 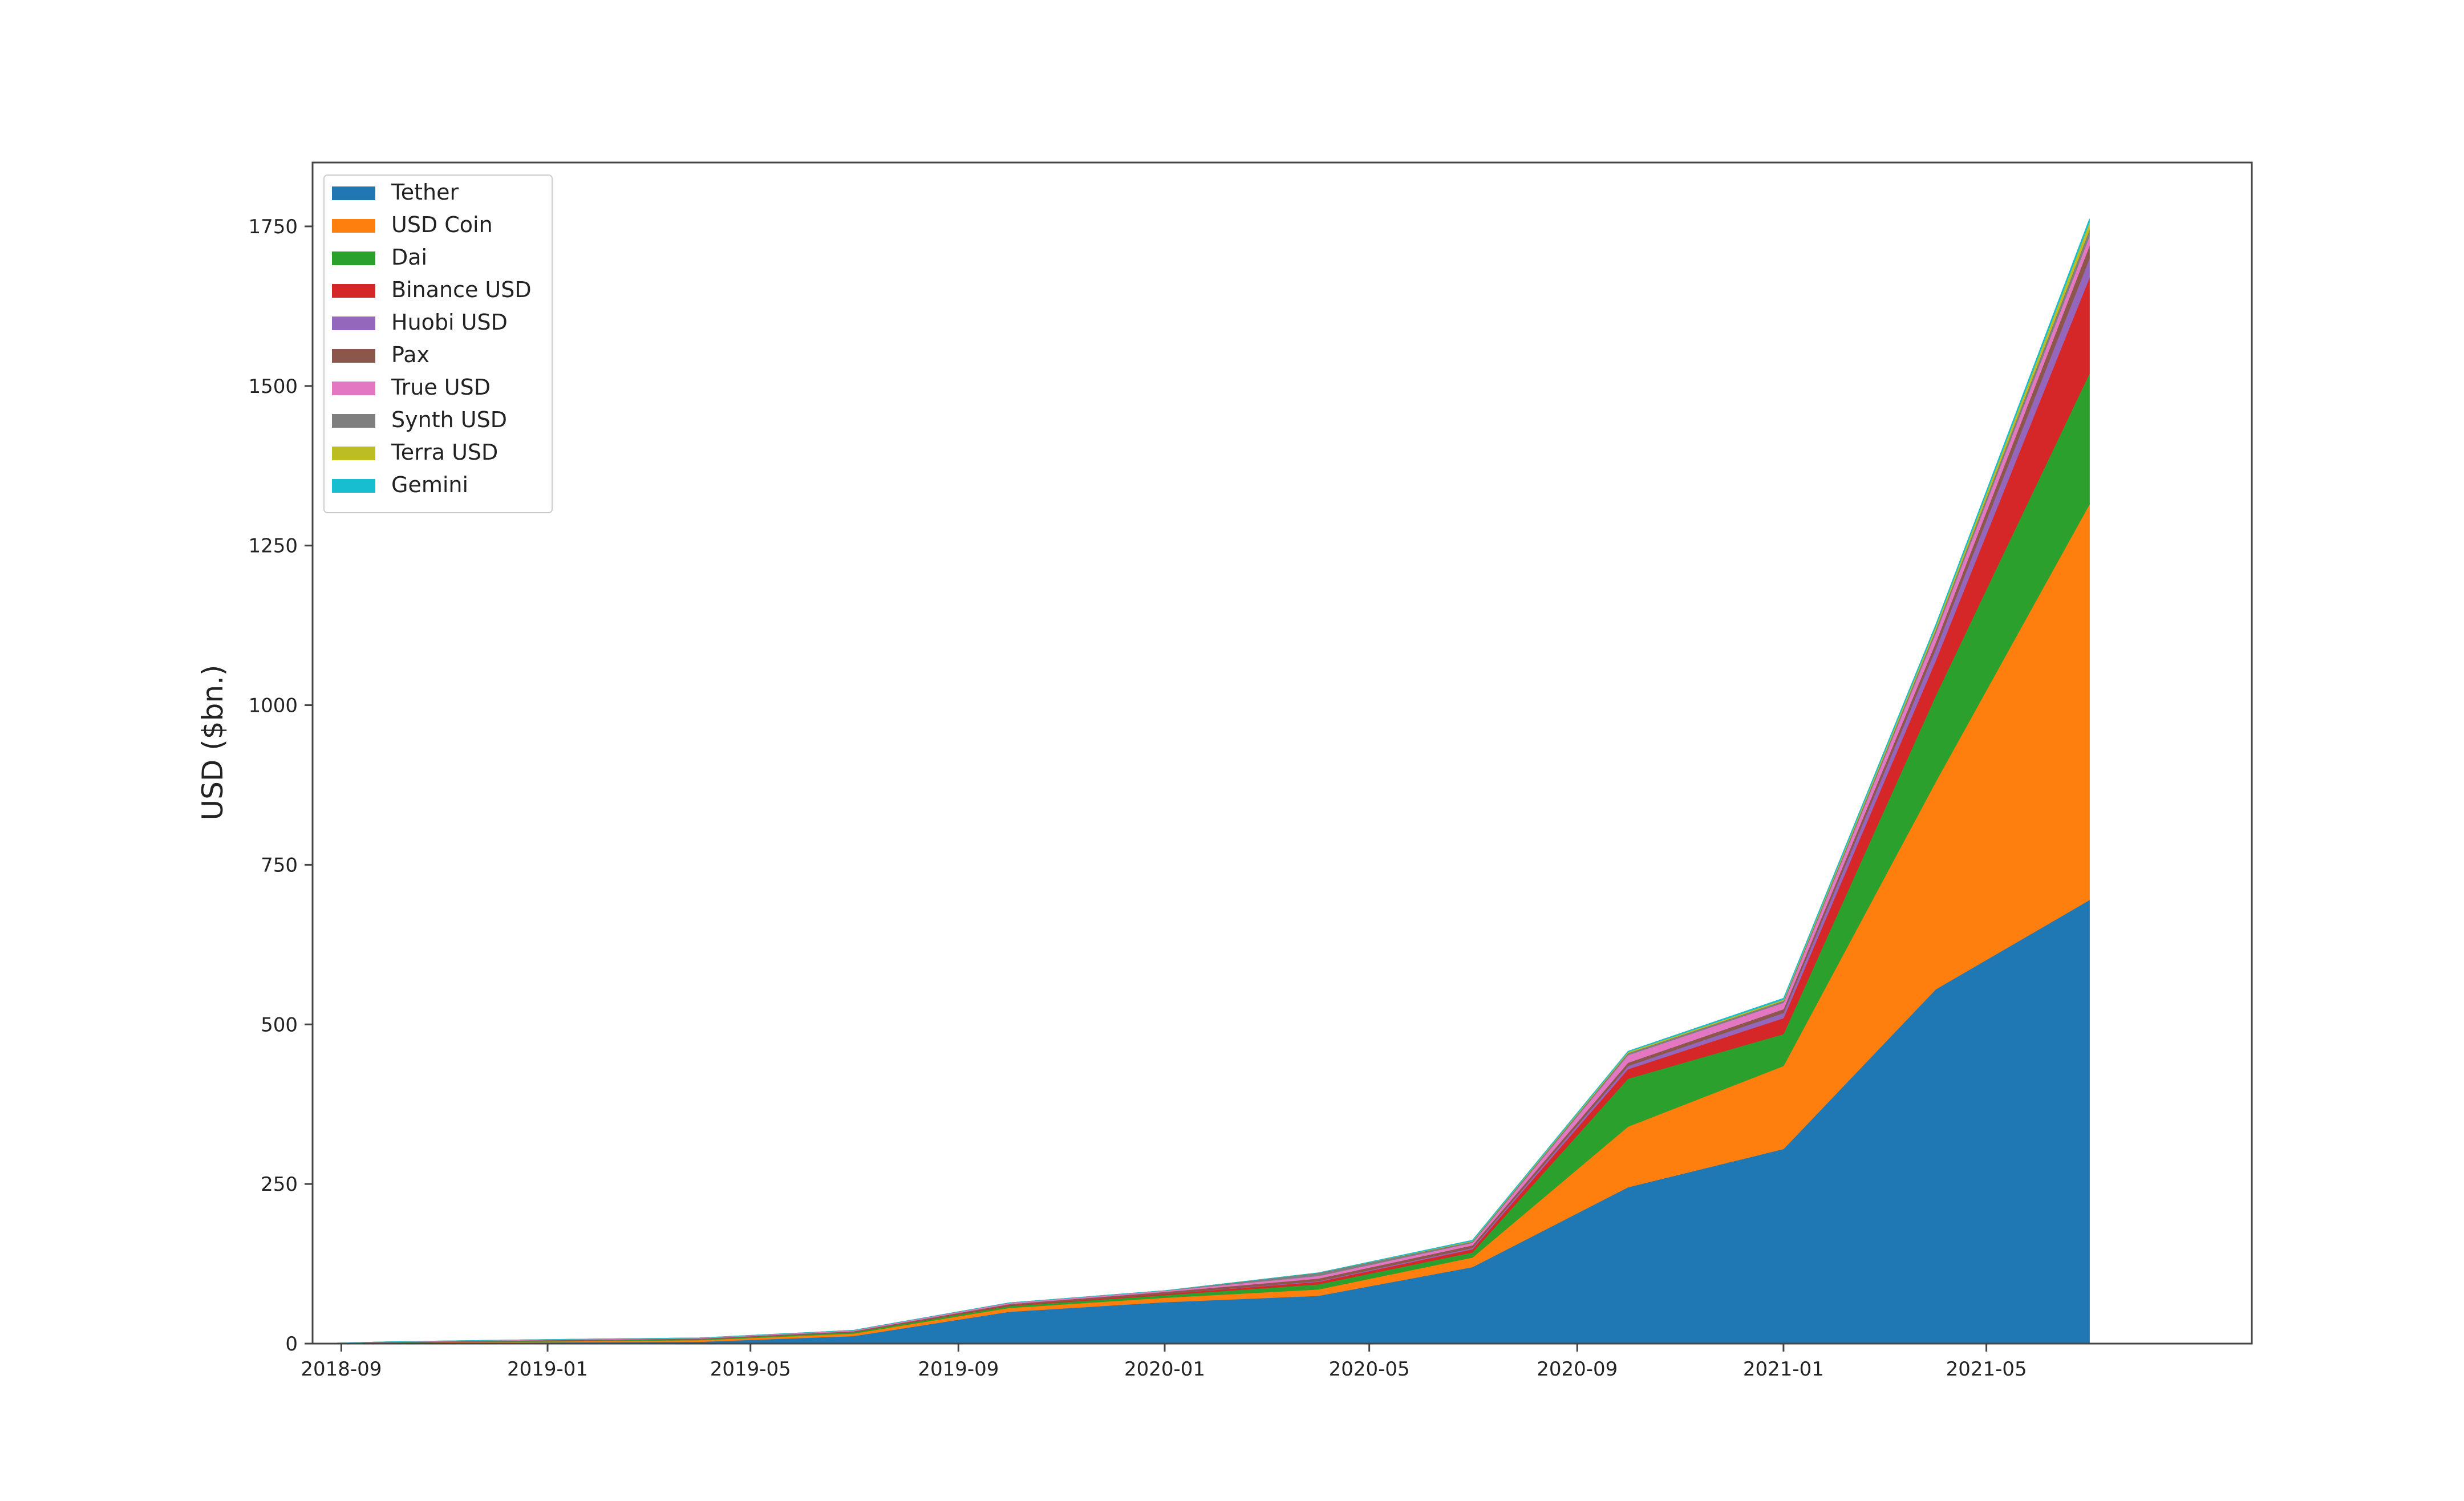 What do you see at coordinates (273, 227) in the screenshot?
I see `y-tick-label: 1750` at bounding box center [273, 227].